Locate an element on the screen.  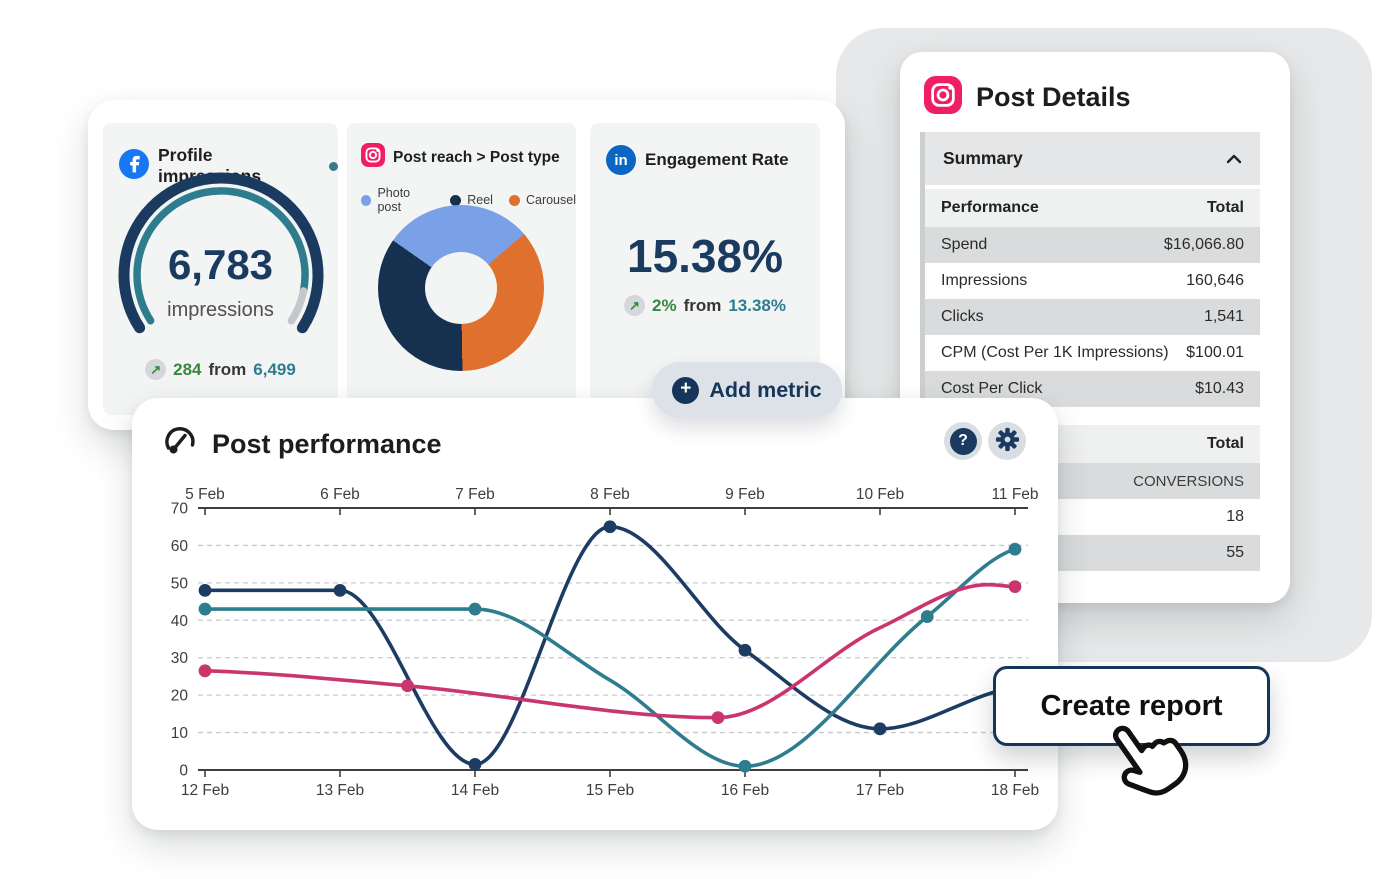
trend-up-icon: ↗ is located at coordinates (634, 305).